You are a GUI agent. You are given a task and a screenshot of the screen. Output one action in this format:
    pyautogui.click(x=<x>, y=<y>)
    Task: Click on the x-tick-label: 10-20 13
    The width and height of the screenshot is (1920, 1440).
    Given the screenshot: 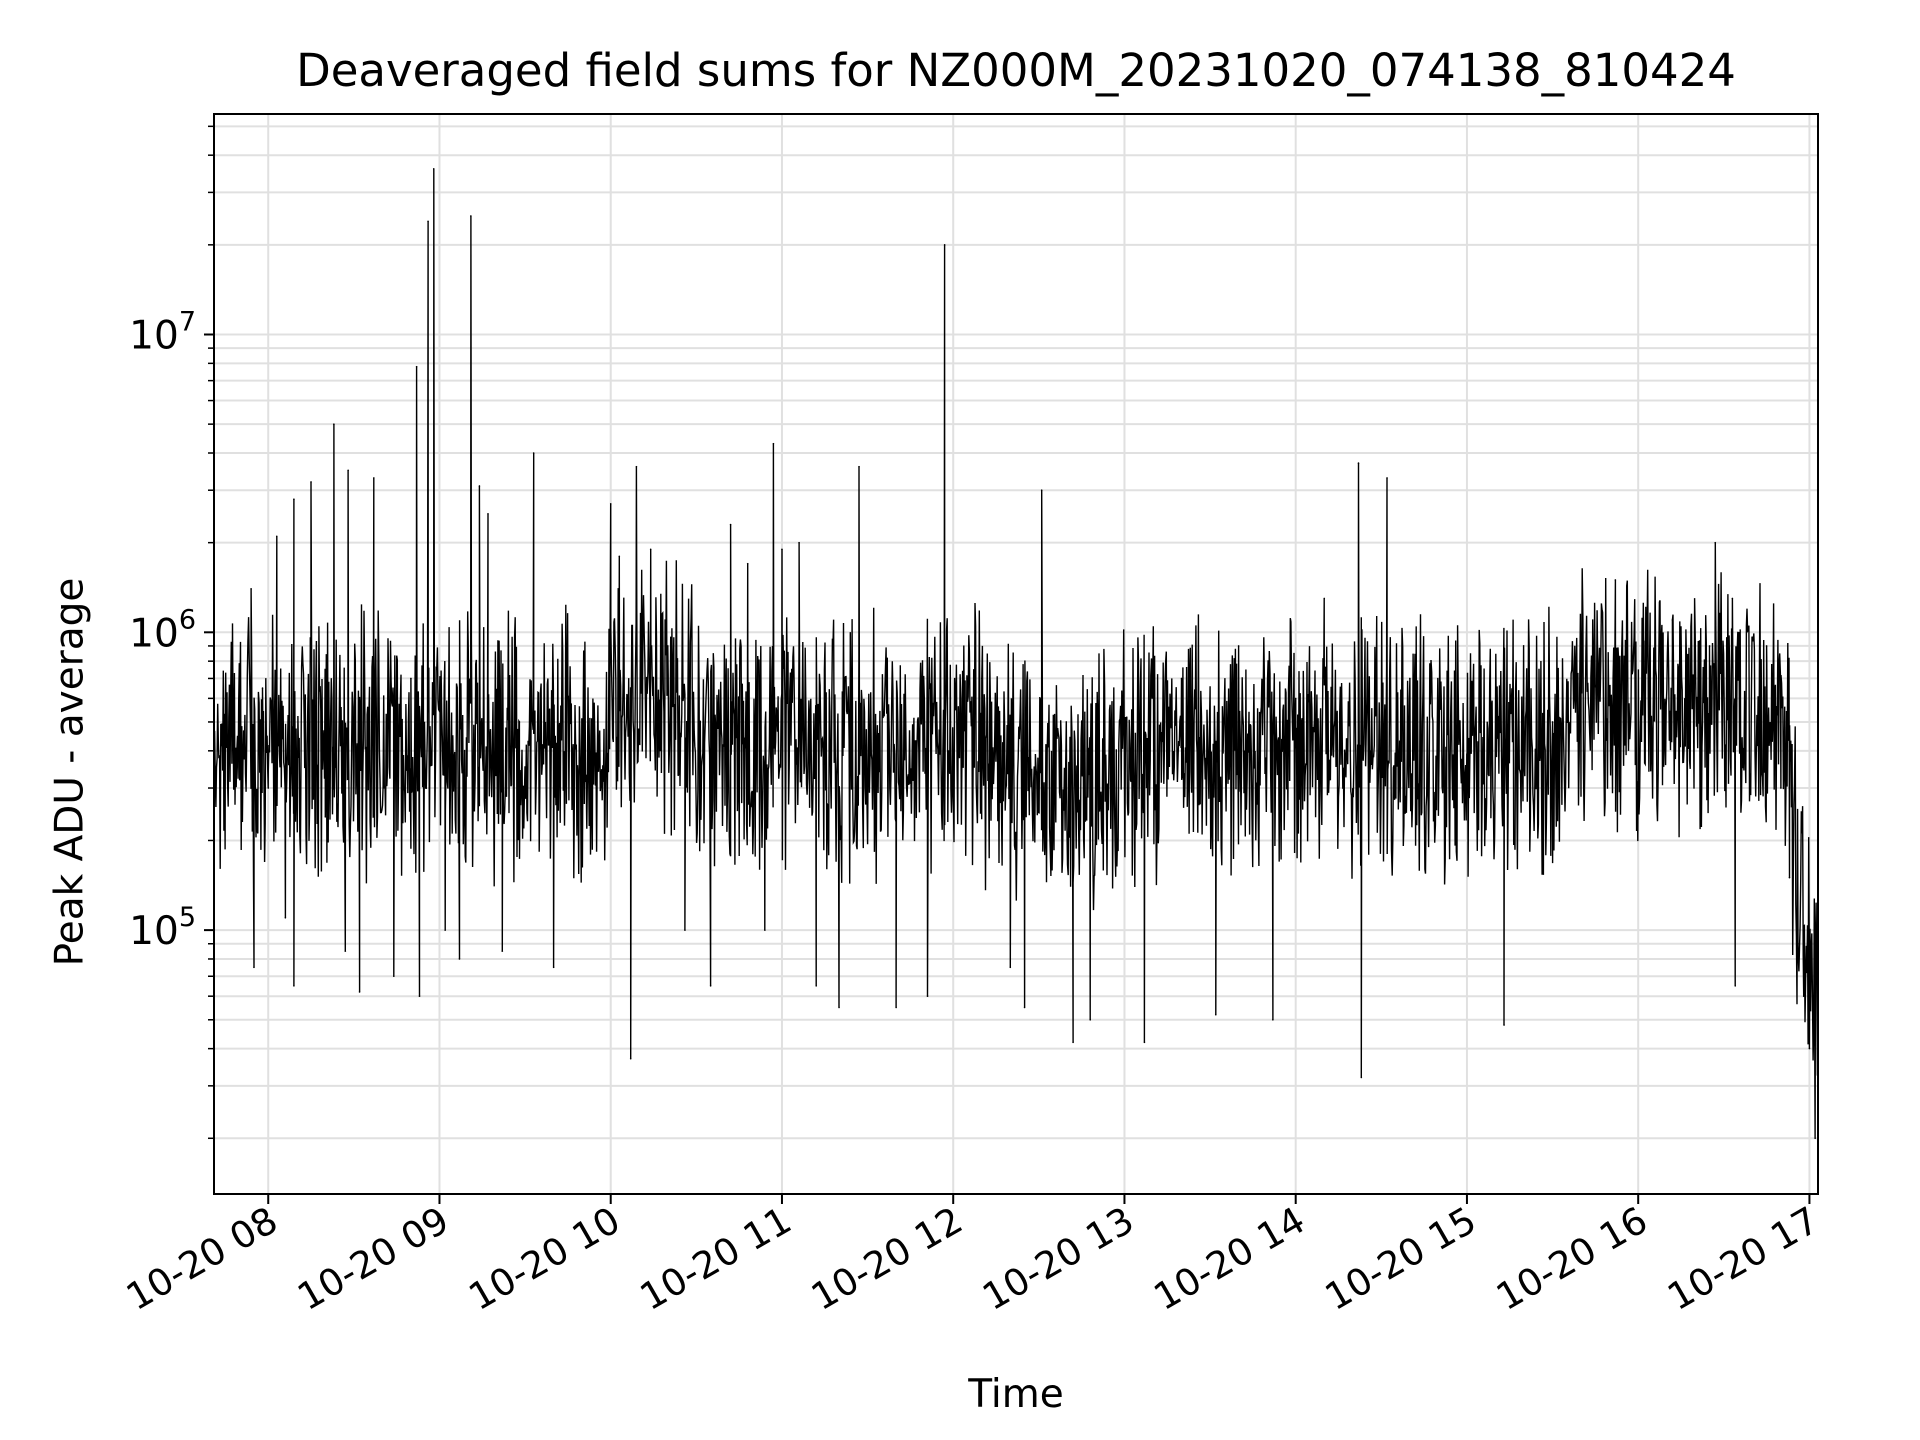 What is the action you would take?
    pyautogui.click(x=1058, y=1259)
    